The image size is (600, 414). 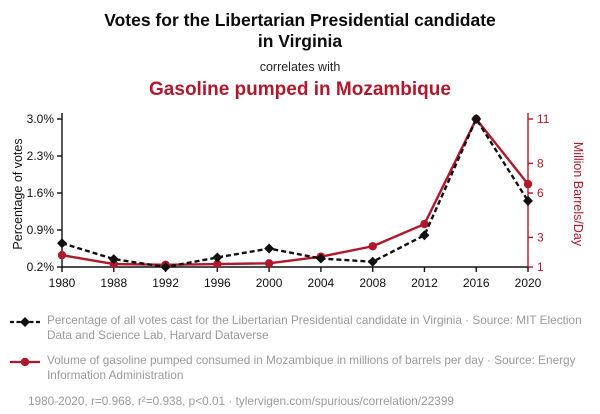 What do you see at coordinates (540, 237) in the screenshot?
I see `right-axis-tick-label: 3` at bounding box center [540, 237].